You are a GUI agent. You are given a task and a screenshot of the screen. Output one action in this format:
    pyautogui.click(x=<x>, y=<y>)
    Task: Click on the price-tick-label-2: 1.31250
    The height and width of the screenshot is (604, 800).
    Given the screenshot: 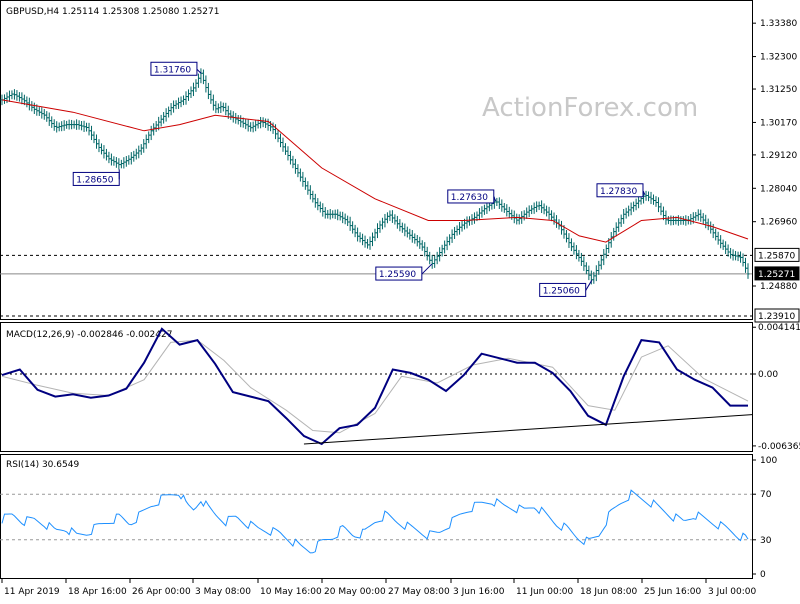 What is the action you would take?
    pyautogui.click(x=778, y=90)
    